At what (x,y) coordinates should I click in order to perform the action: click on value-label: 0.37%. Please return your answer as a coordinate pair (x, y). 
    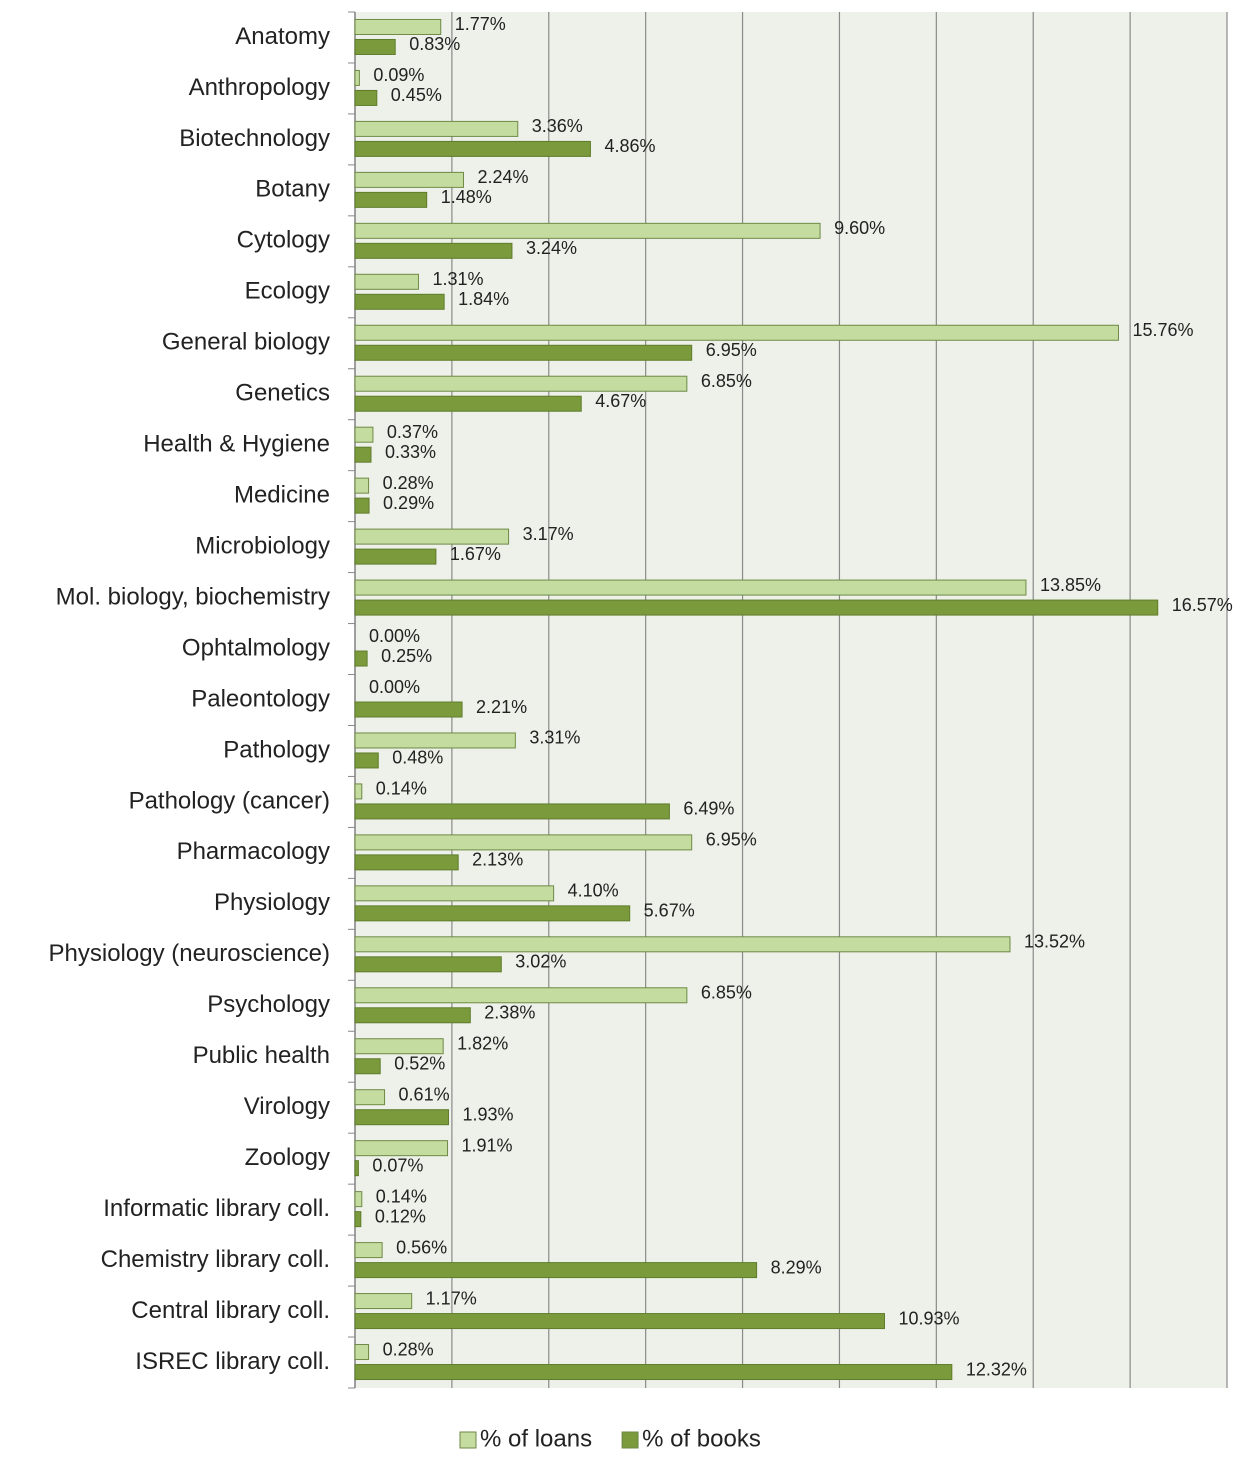
    Looking at the image, I should click on (412, 432).